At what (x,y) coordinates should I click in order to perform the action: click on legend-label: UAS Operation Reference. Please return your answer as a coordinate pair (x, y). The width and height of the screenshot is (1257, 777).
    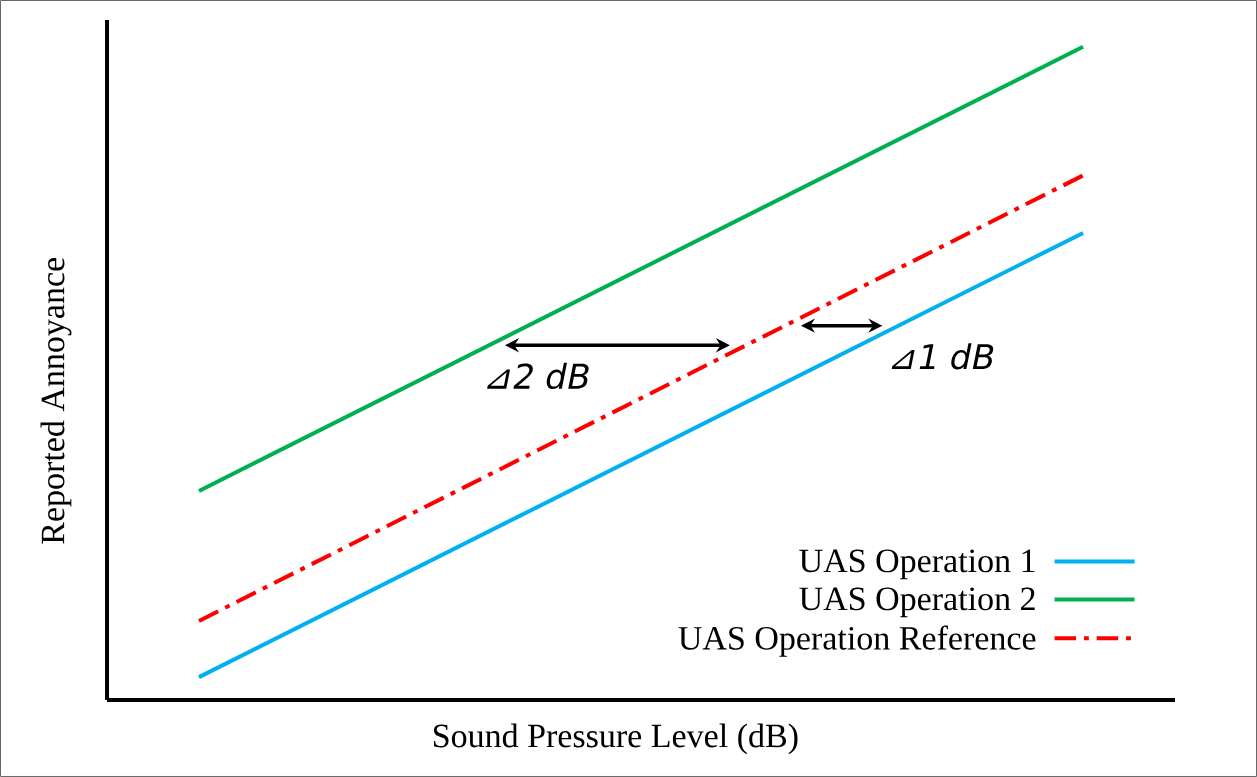
    Looking at the image, I should click on (857, 641).